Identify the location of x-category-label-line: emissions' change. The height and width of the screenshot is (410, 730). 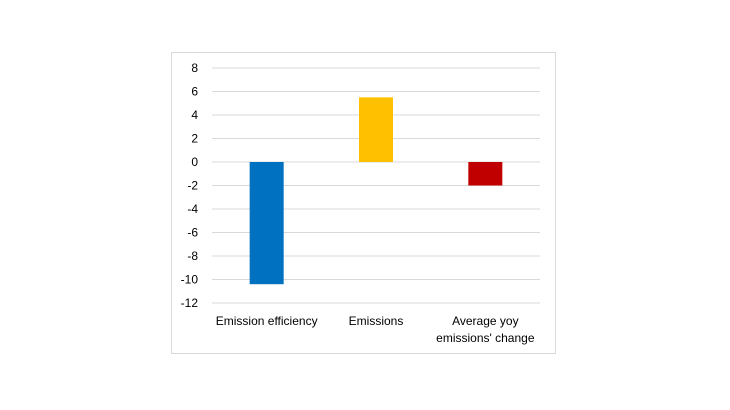
(485, 338).